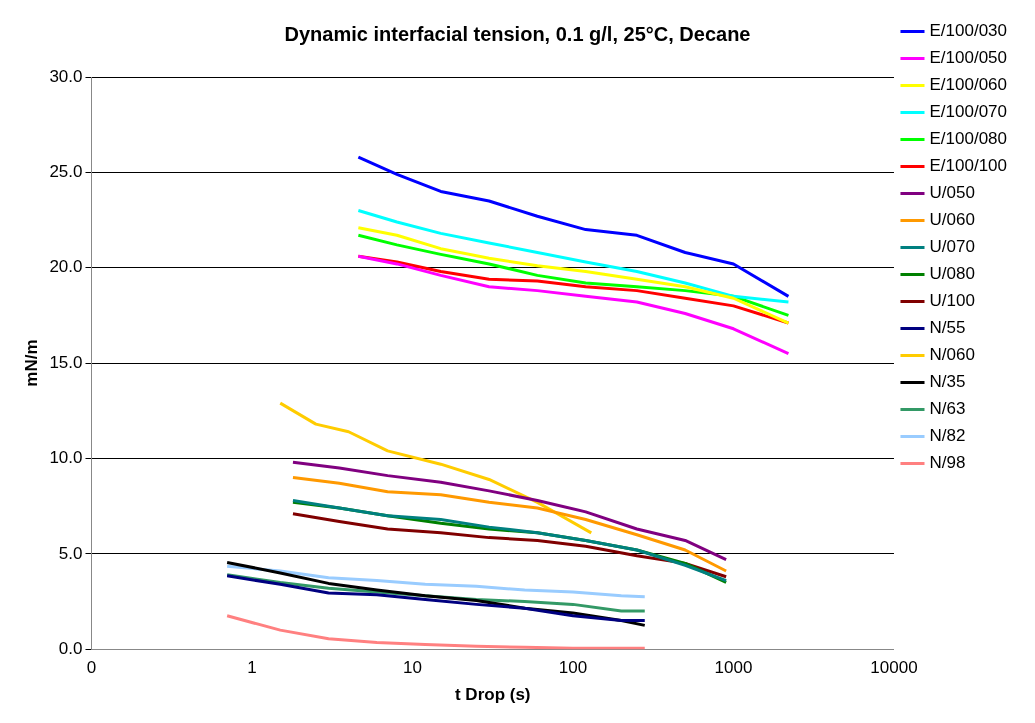 The width and height of the screenshot is (1035, 723). Describe the element at coordinates (952, 220) in the screenshot. I see `legend-label: U/060` at that location.